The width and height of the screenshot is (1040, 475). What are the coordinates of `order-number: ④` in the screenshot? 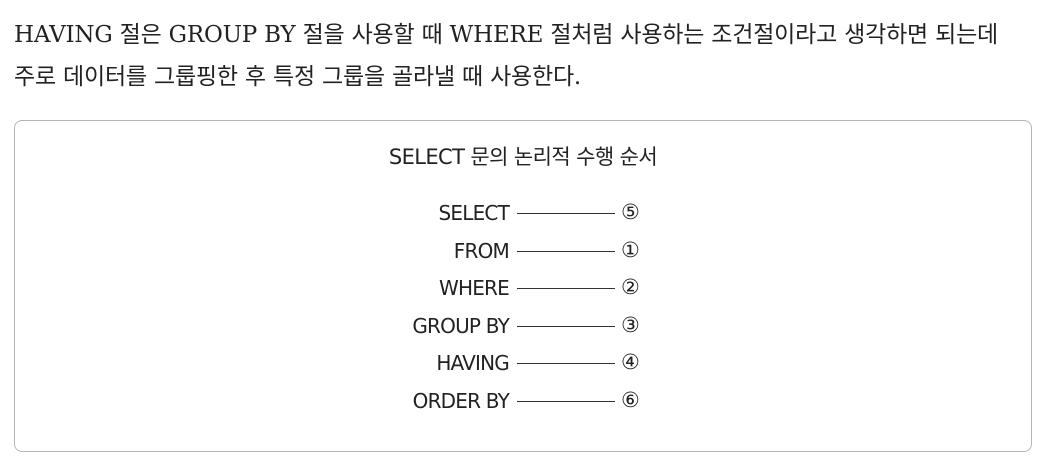 It's located at (630, 362).